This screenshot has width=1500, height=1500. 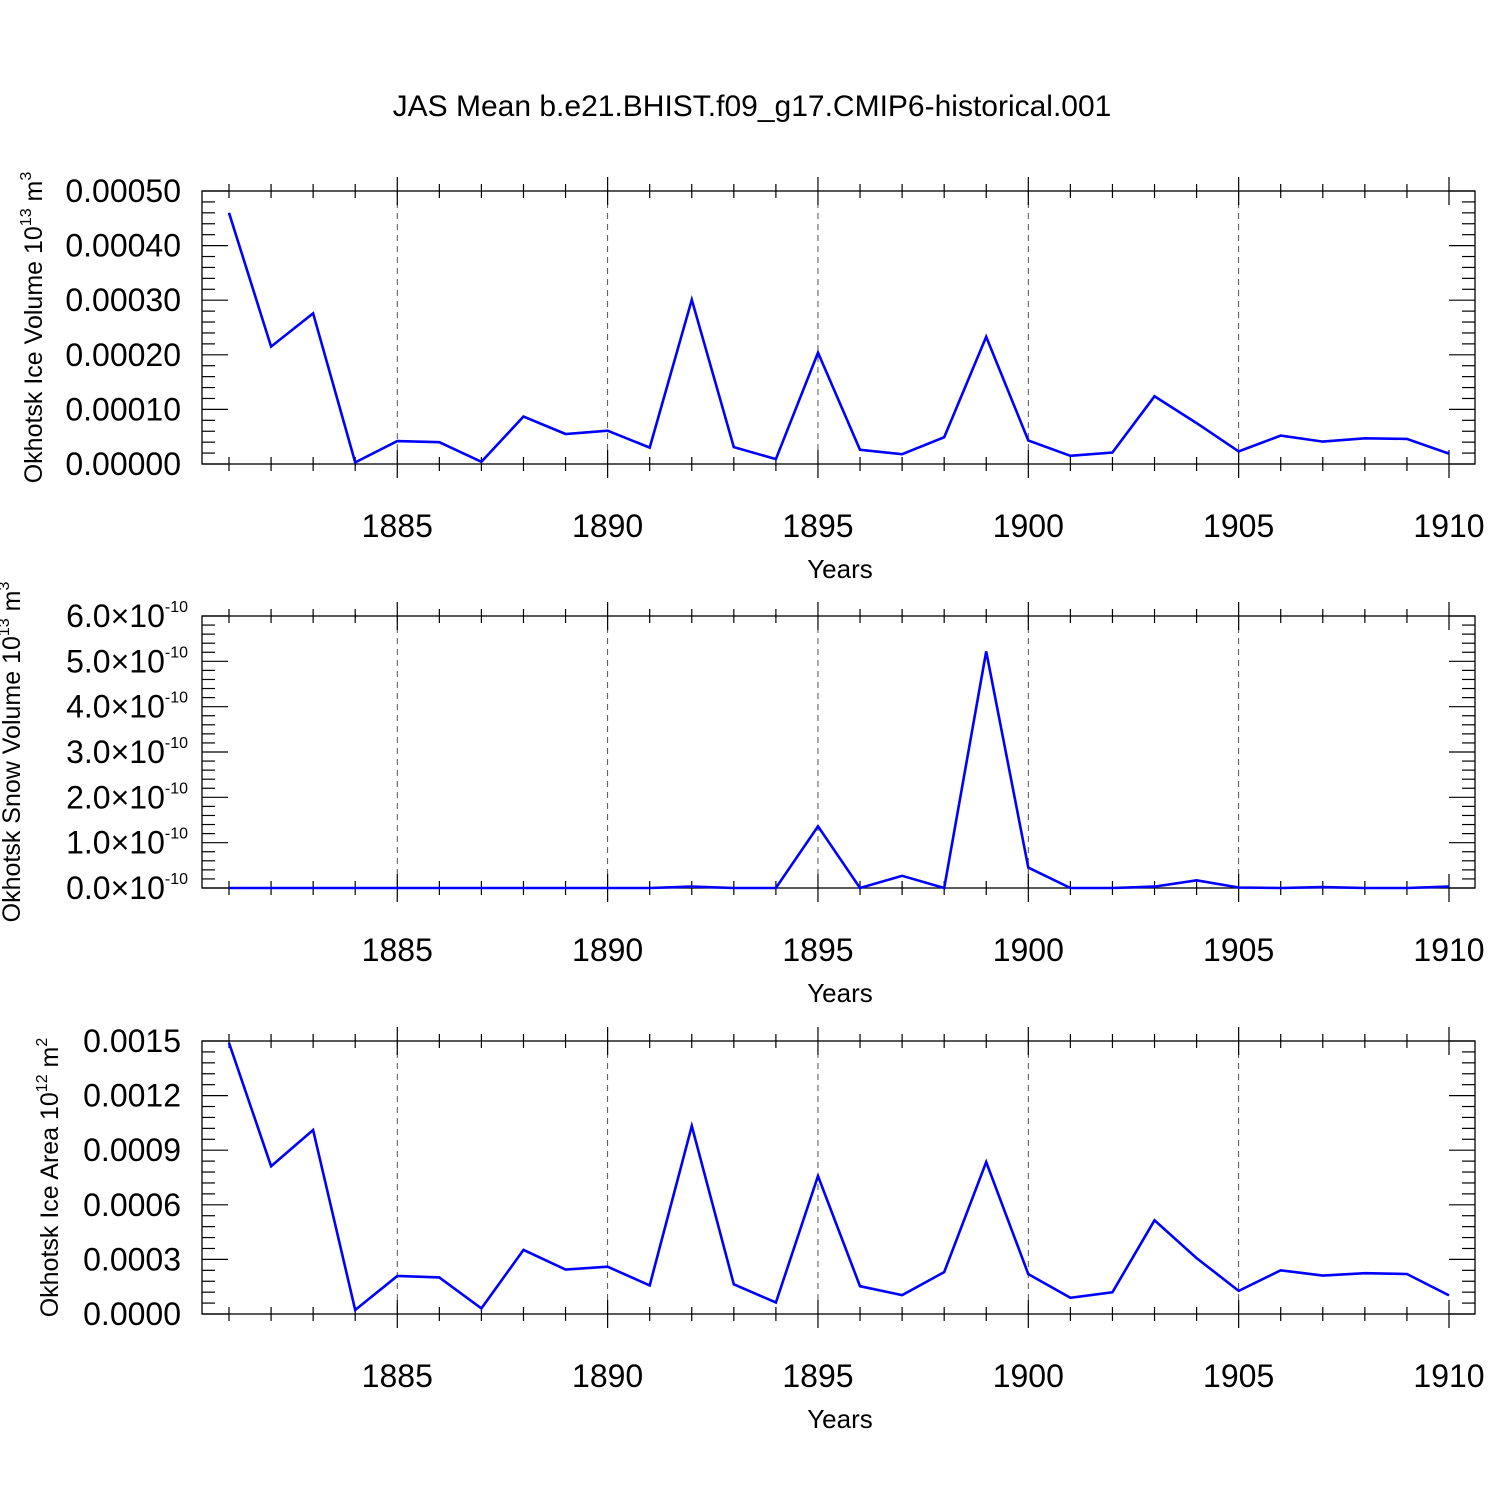 What do you see at coordinates (132, 1205) in the screenshot?
I see `y-tick-label: 0.0006` at bounding box center [132, 1205].